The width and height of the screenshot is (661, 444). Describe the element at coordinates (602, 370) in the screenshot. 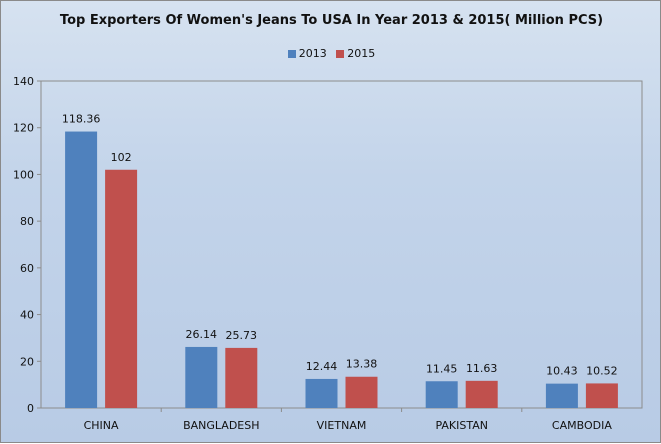

I see `data-label-2015-cambodia: 10.52` at that location.